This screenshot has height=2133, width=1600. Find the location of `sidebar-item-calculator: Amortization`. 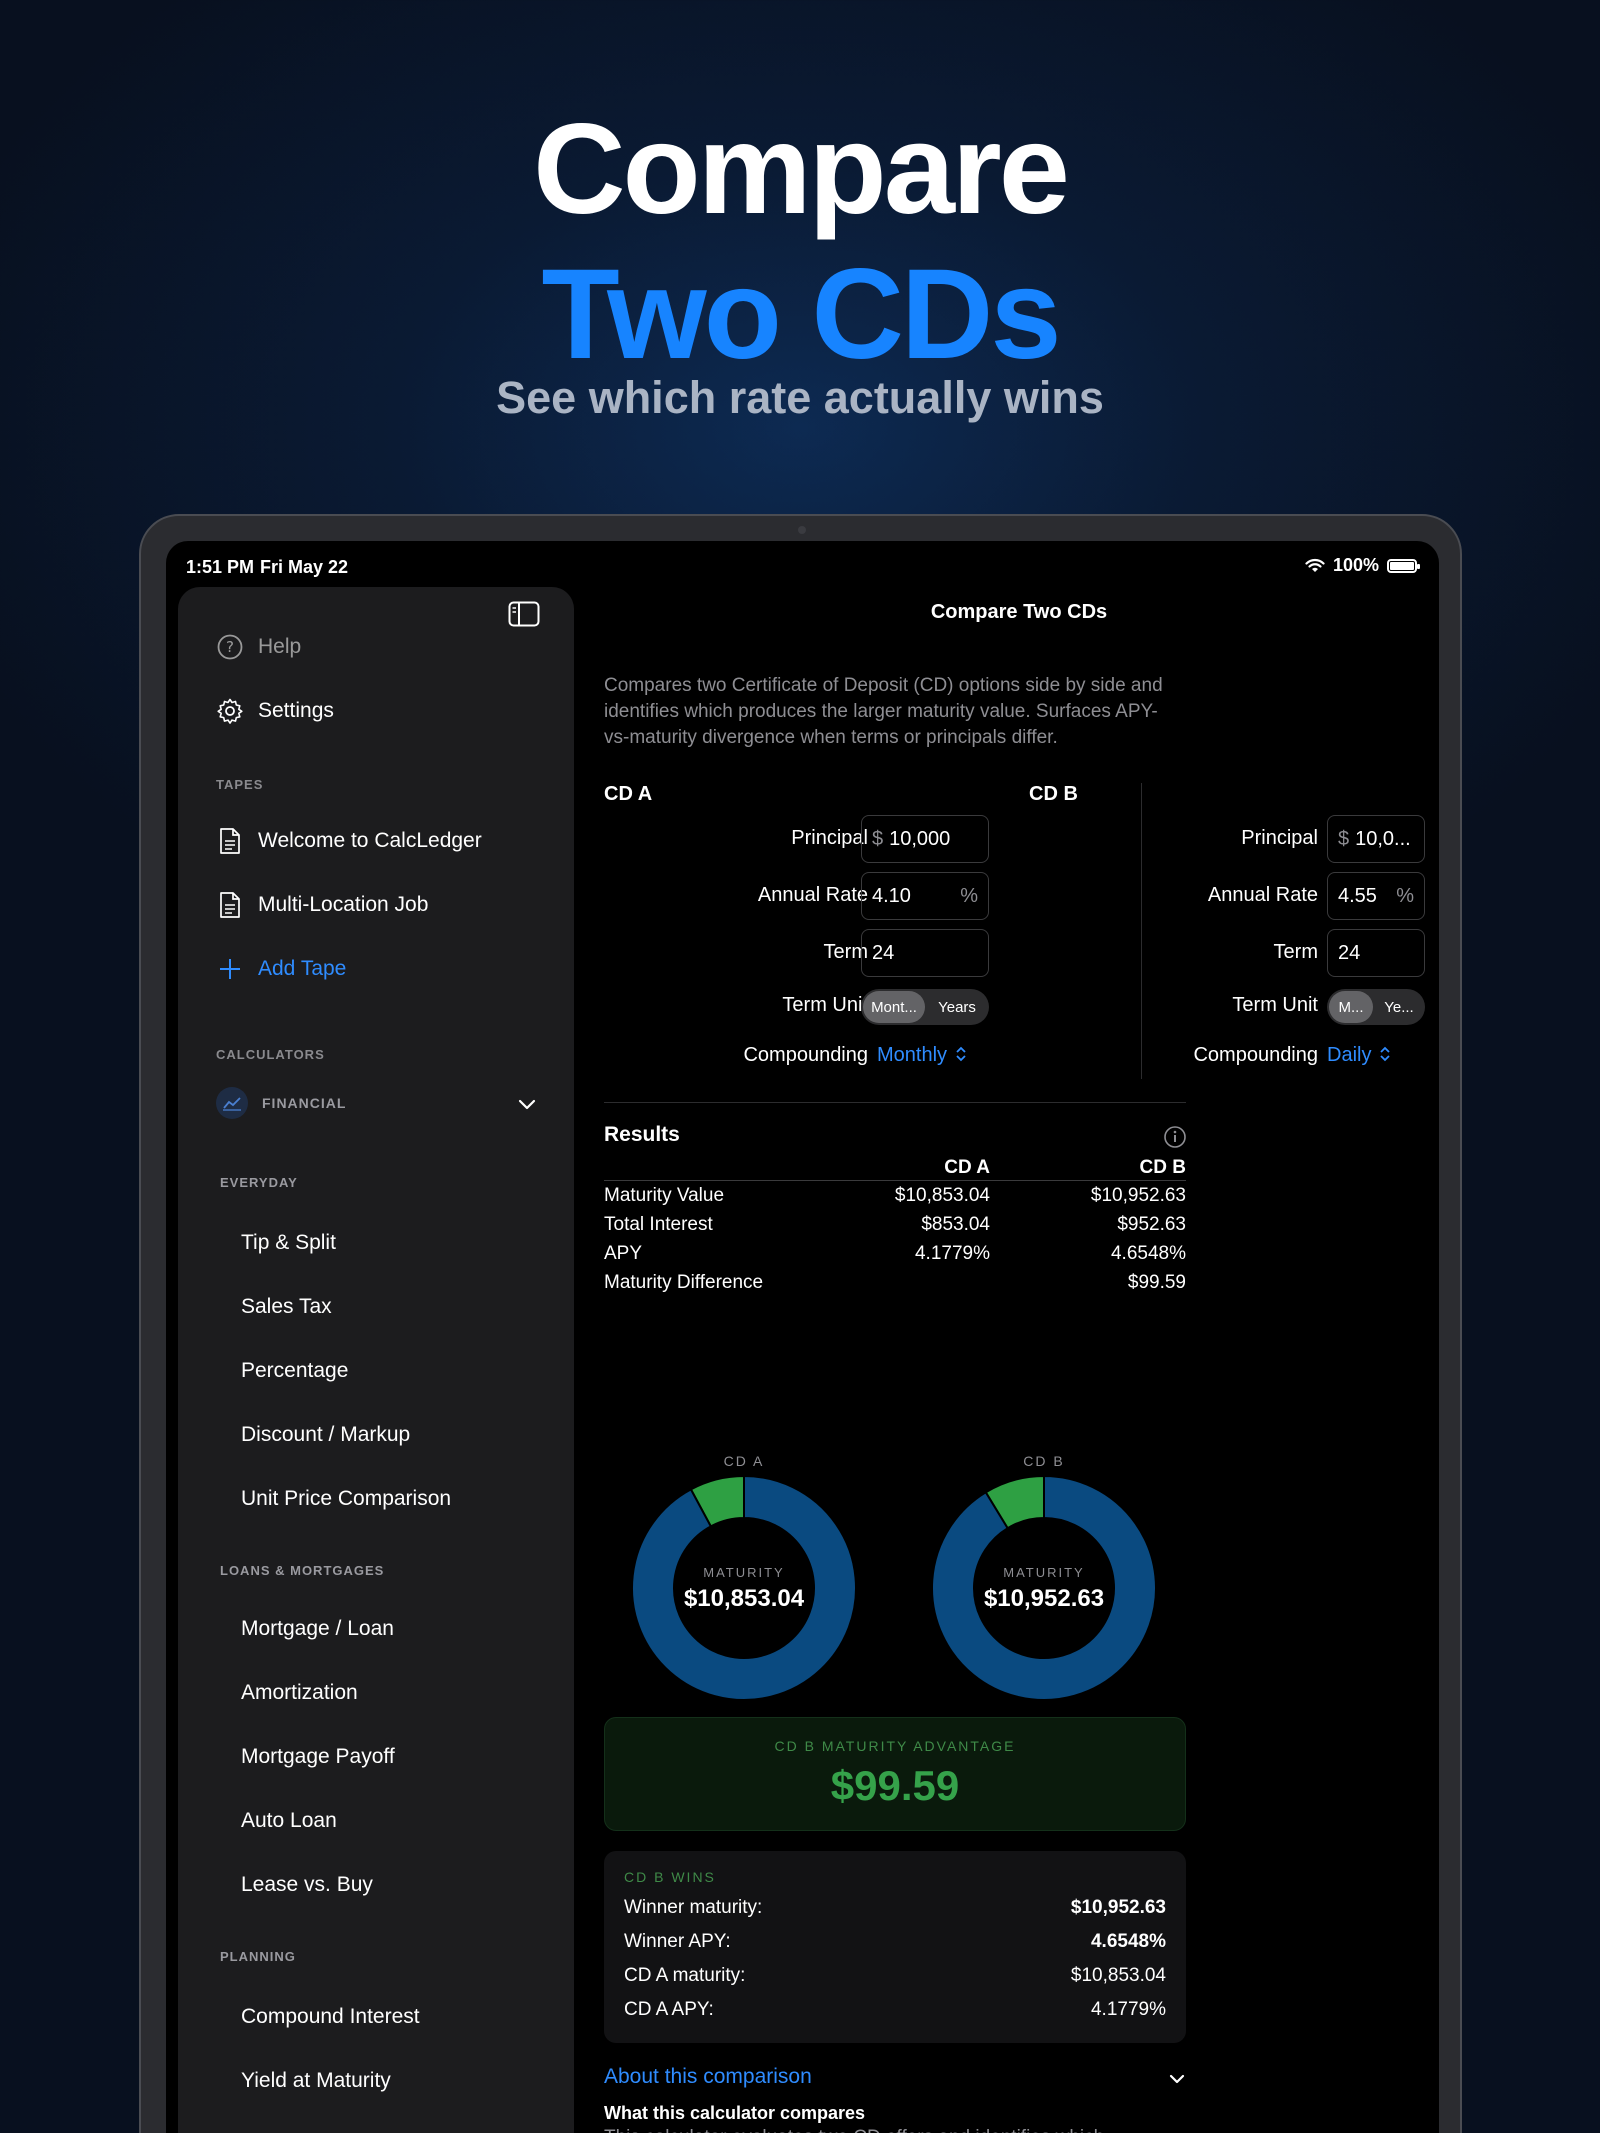

sidebar-item-calculator: Amortization is located at coordinates (299, 1692).